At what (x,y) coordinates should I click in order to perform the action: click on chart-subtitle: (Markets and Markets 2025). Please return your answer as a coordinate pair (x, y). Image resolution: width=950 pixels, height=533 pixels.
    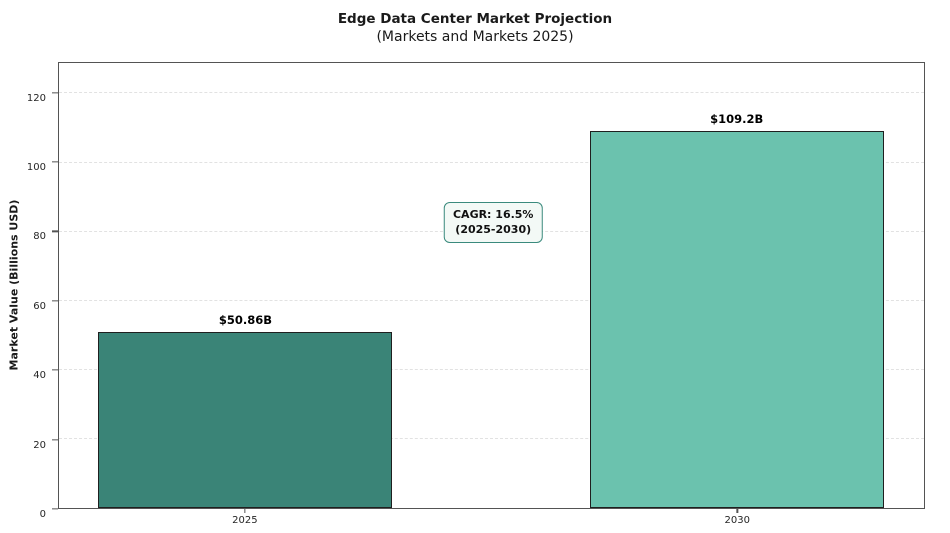
    Looking at the image, I should click on (475, 37).